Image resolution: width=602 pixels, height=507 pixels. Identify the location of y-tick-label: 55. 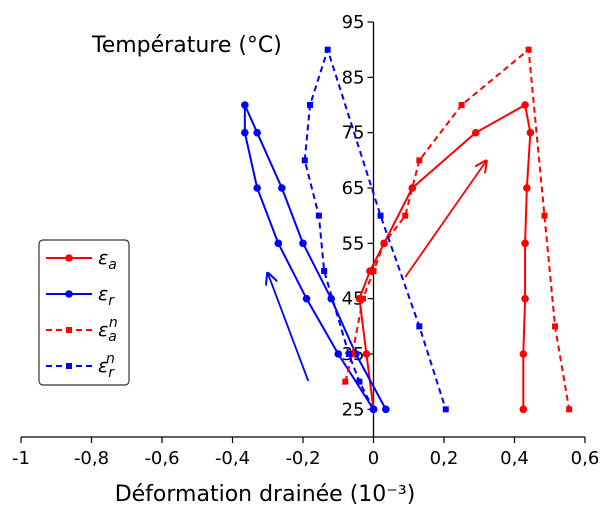
(353, 243).